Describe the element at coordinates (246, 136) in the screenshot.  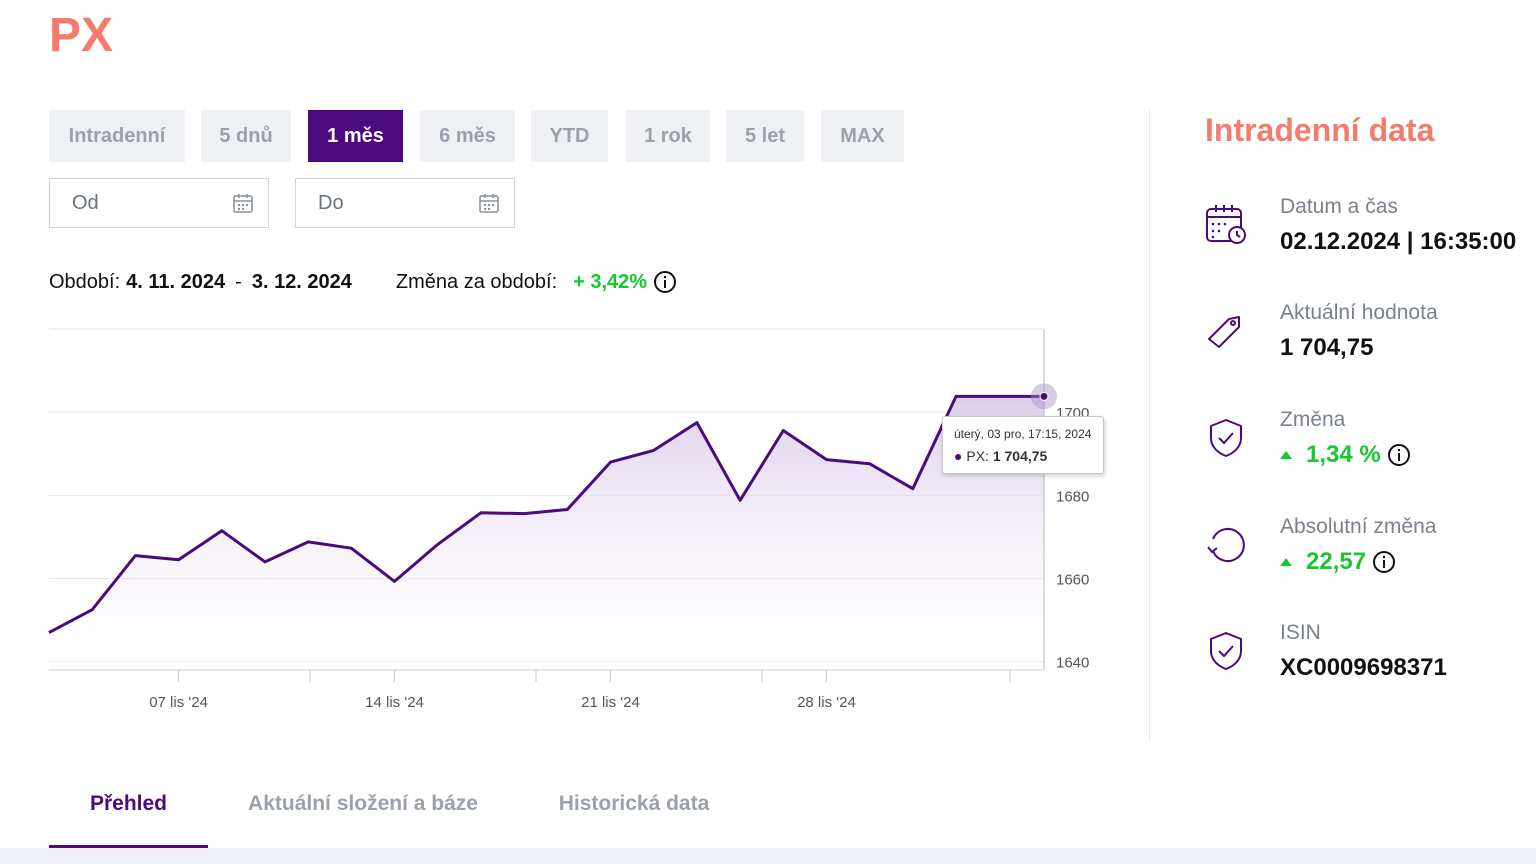
I see `period-5d-button: 5 dnů` at that location.